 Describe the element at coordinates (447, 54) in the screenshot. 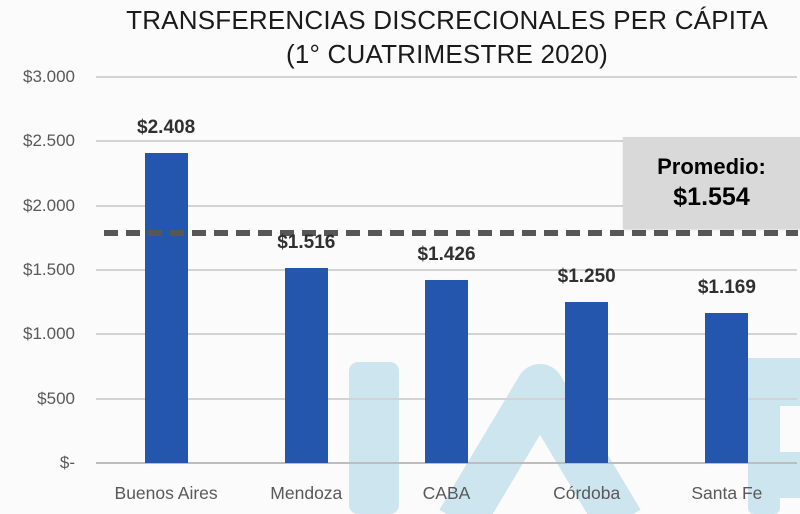

I see `chart-title-line2: (1° CUATRIMESTRE 2020)` at that location.